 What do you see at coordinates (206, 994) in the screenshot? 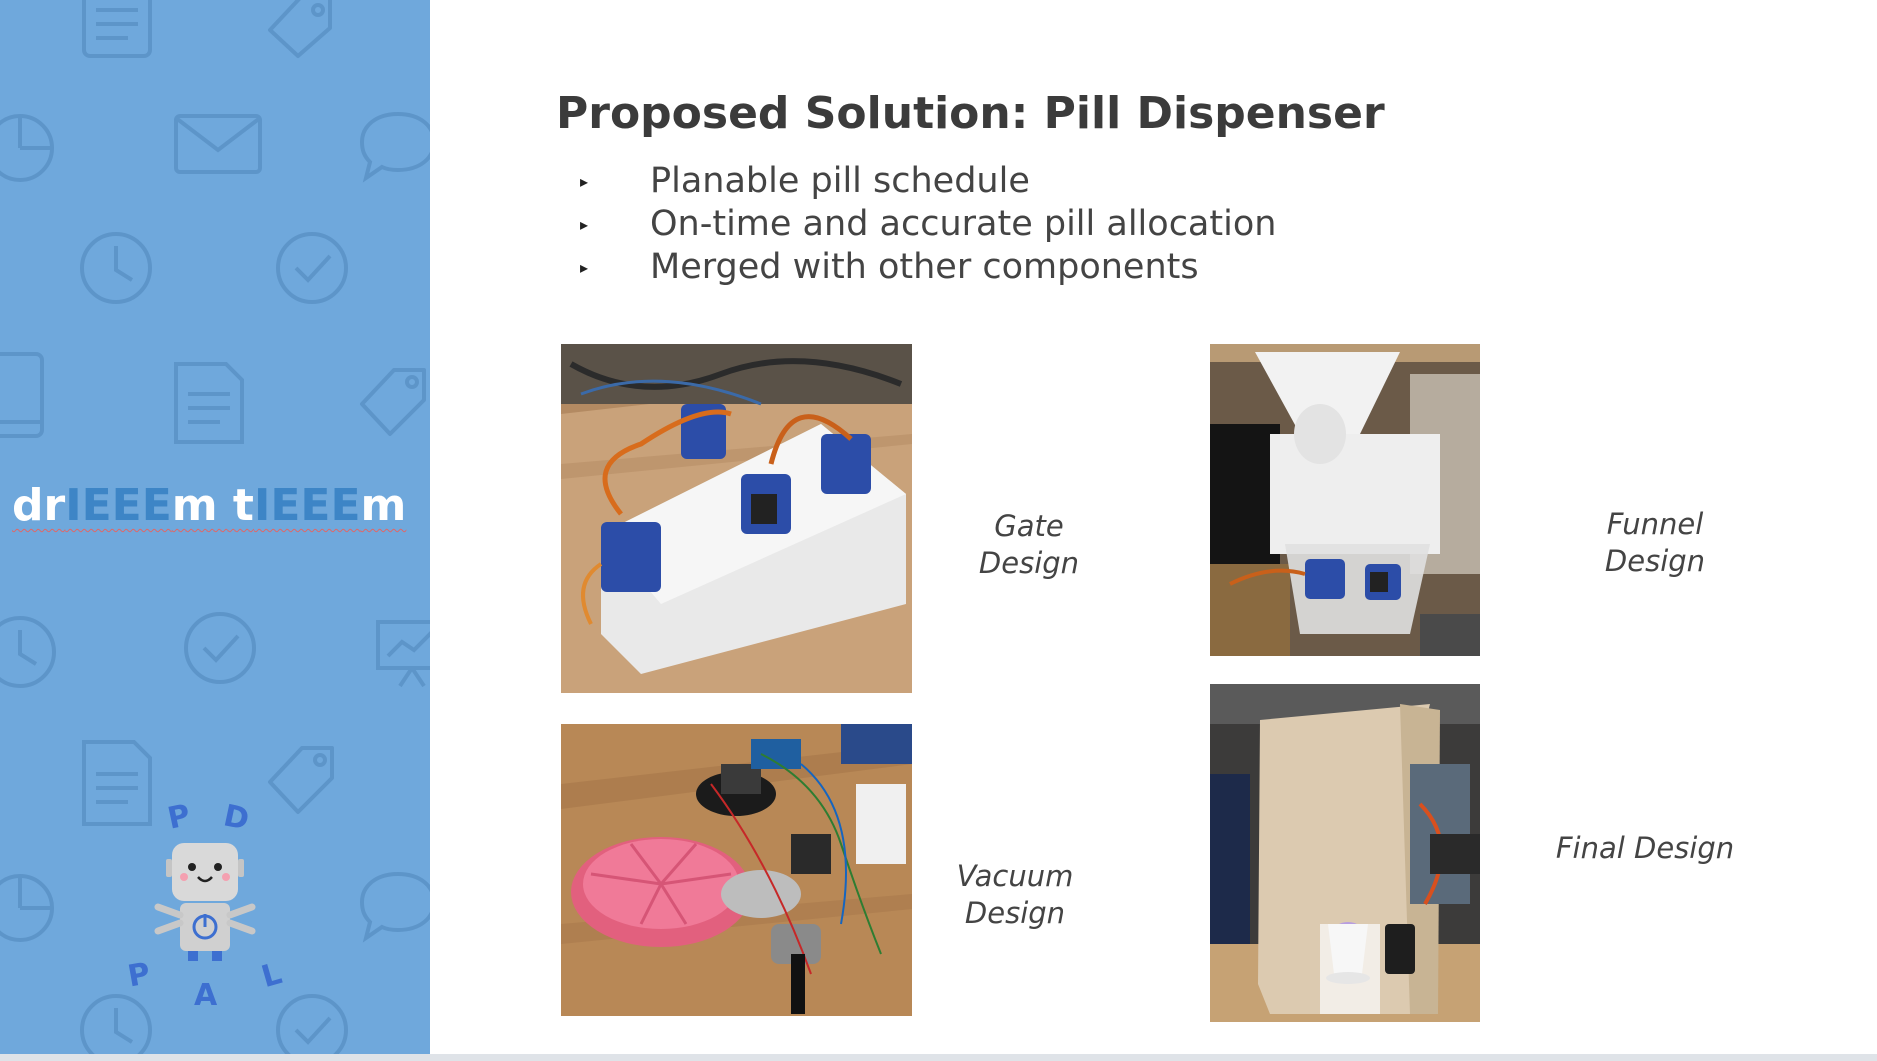
I see `logo-letter-a: A` at bounding box center [206, 994].